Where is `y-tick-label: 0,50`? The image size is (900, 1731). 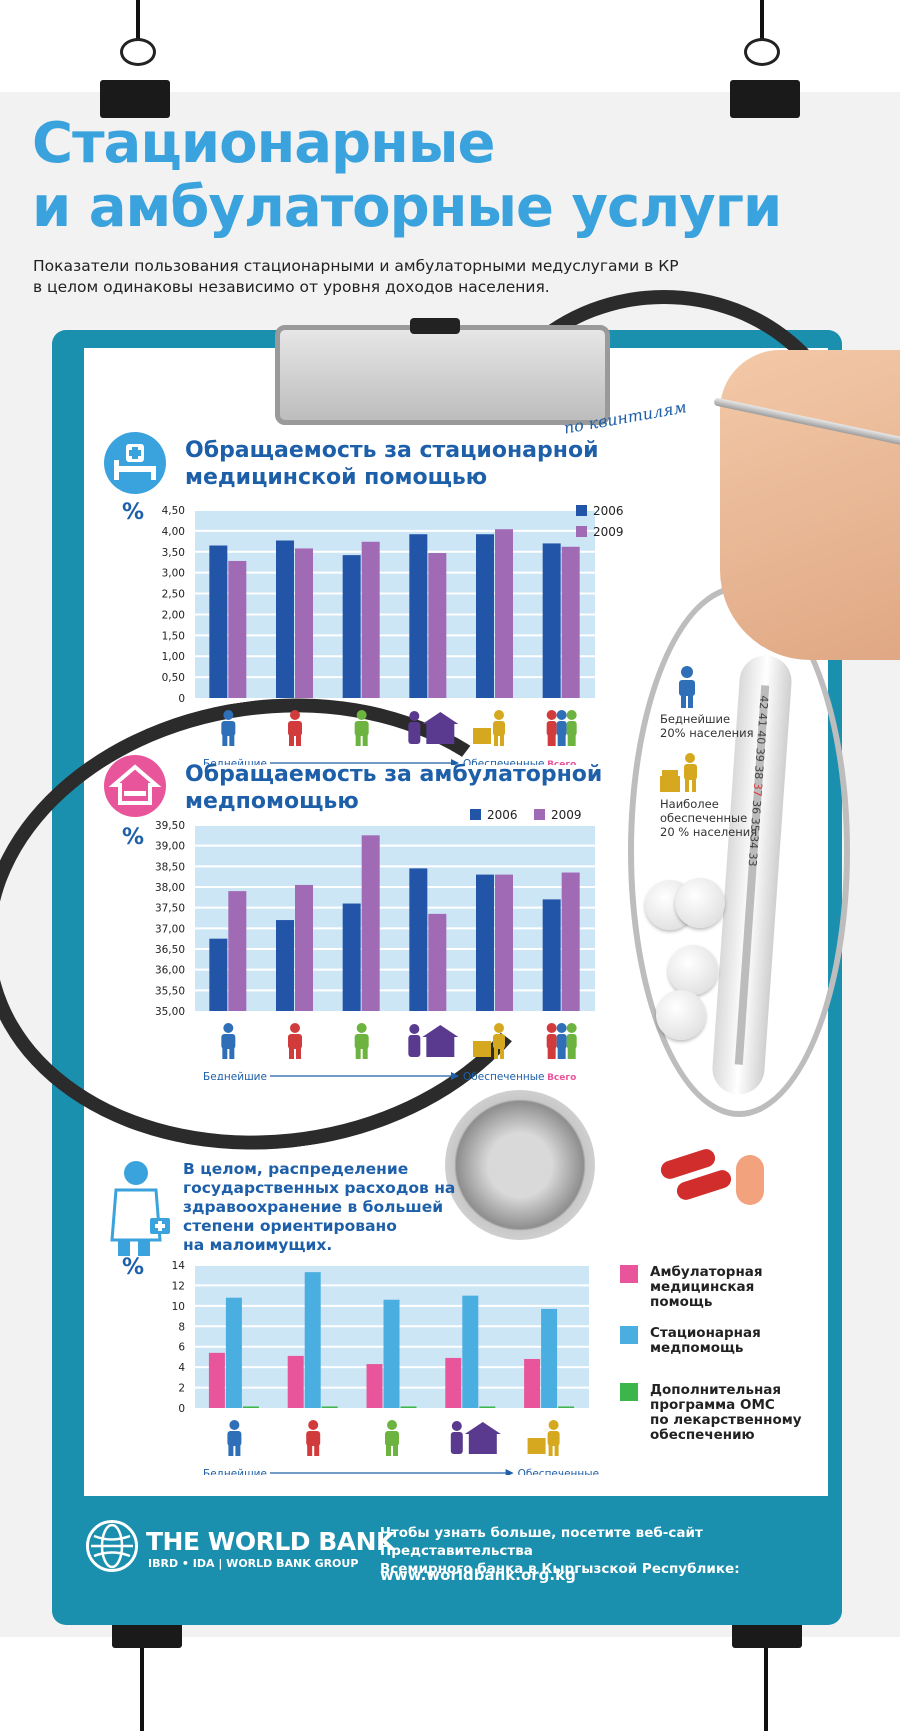 y-tick-label: 0,50 is located at coordinates (173, 678).